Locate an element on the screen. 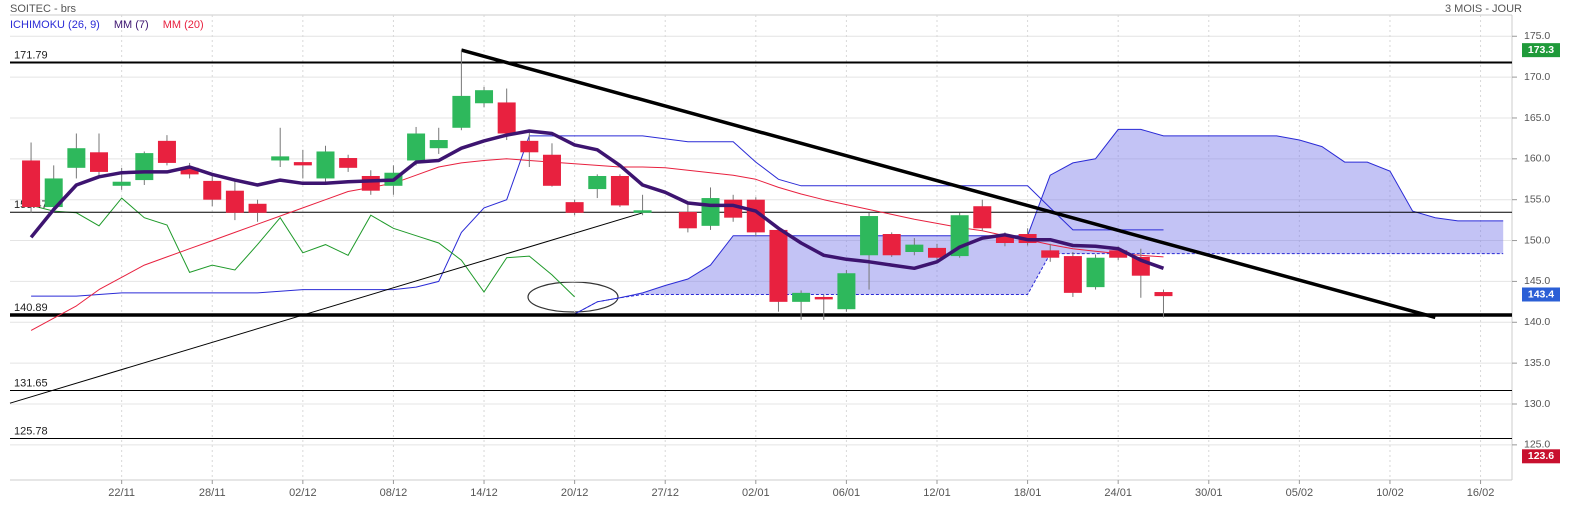  y-tick-label: 160.0 is located at coordinates (1537, 159).